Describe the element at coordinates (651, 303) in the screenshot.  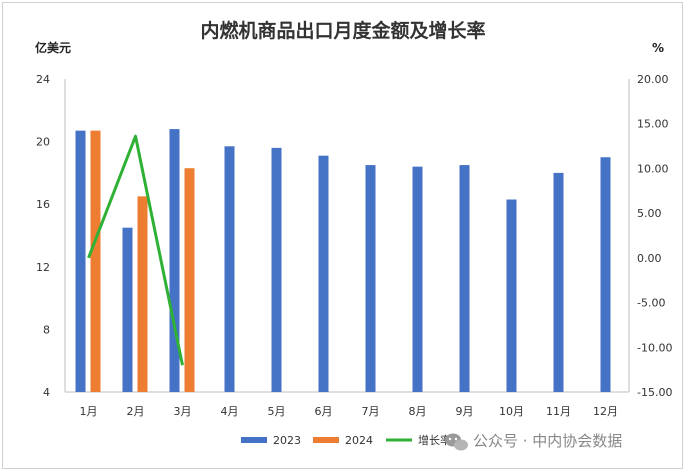
I see `right-tick-label: -5.00` at that location.